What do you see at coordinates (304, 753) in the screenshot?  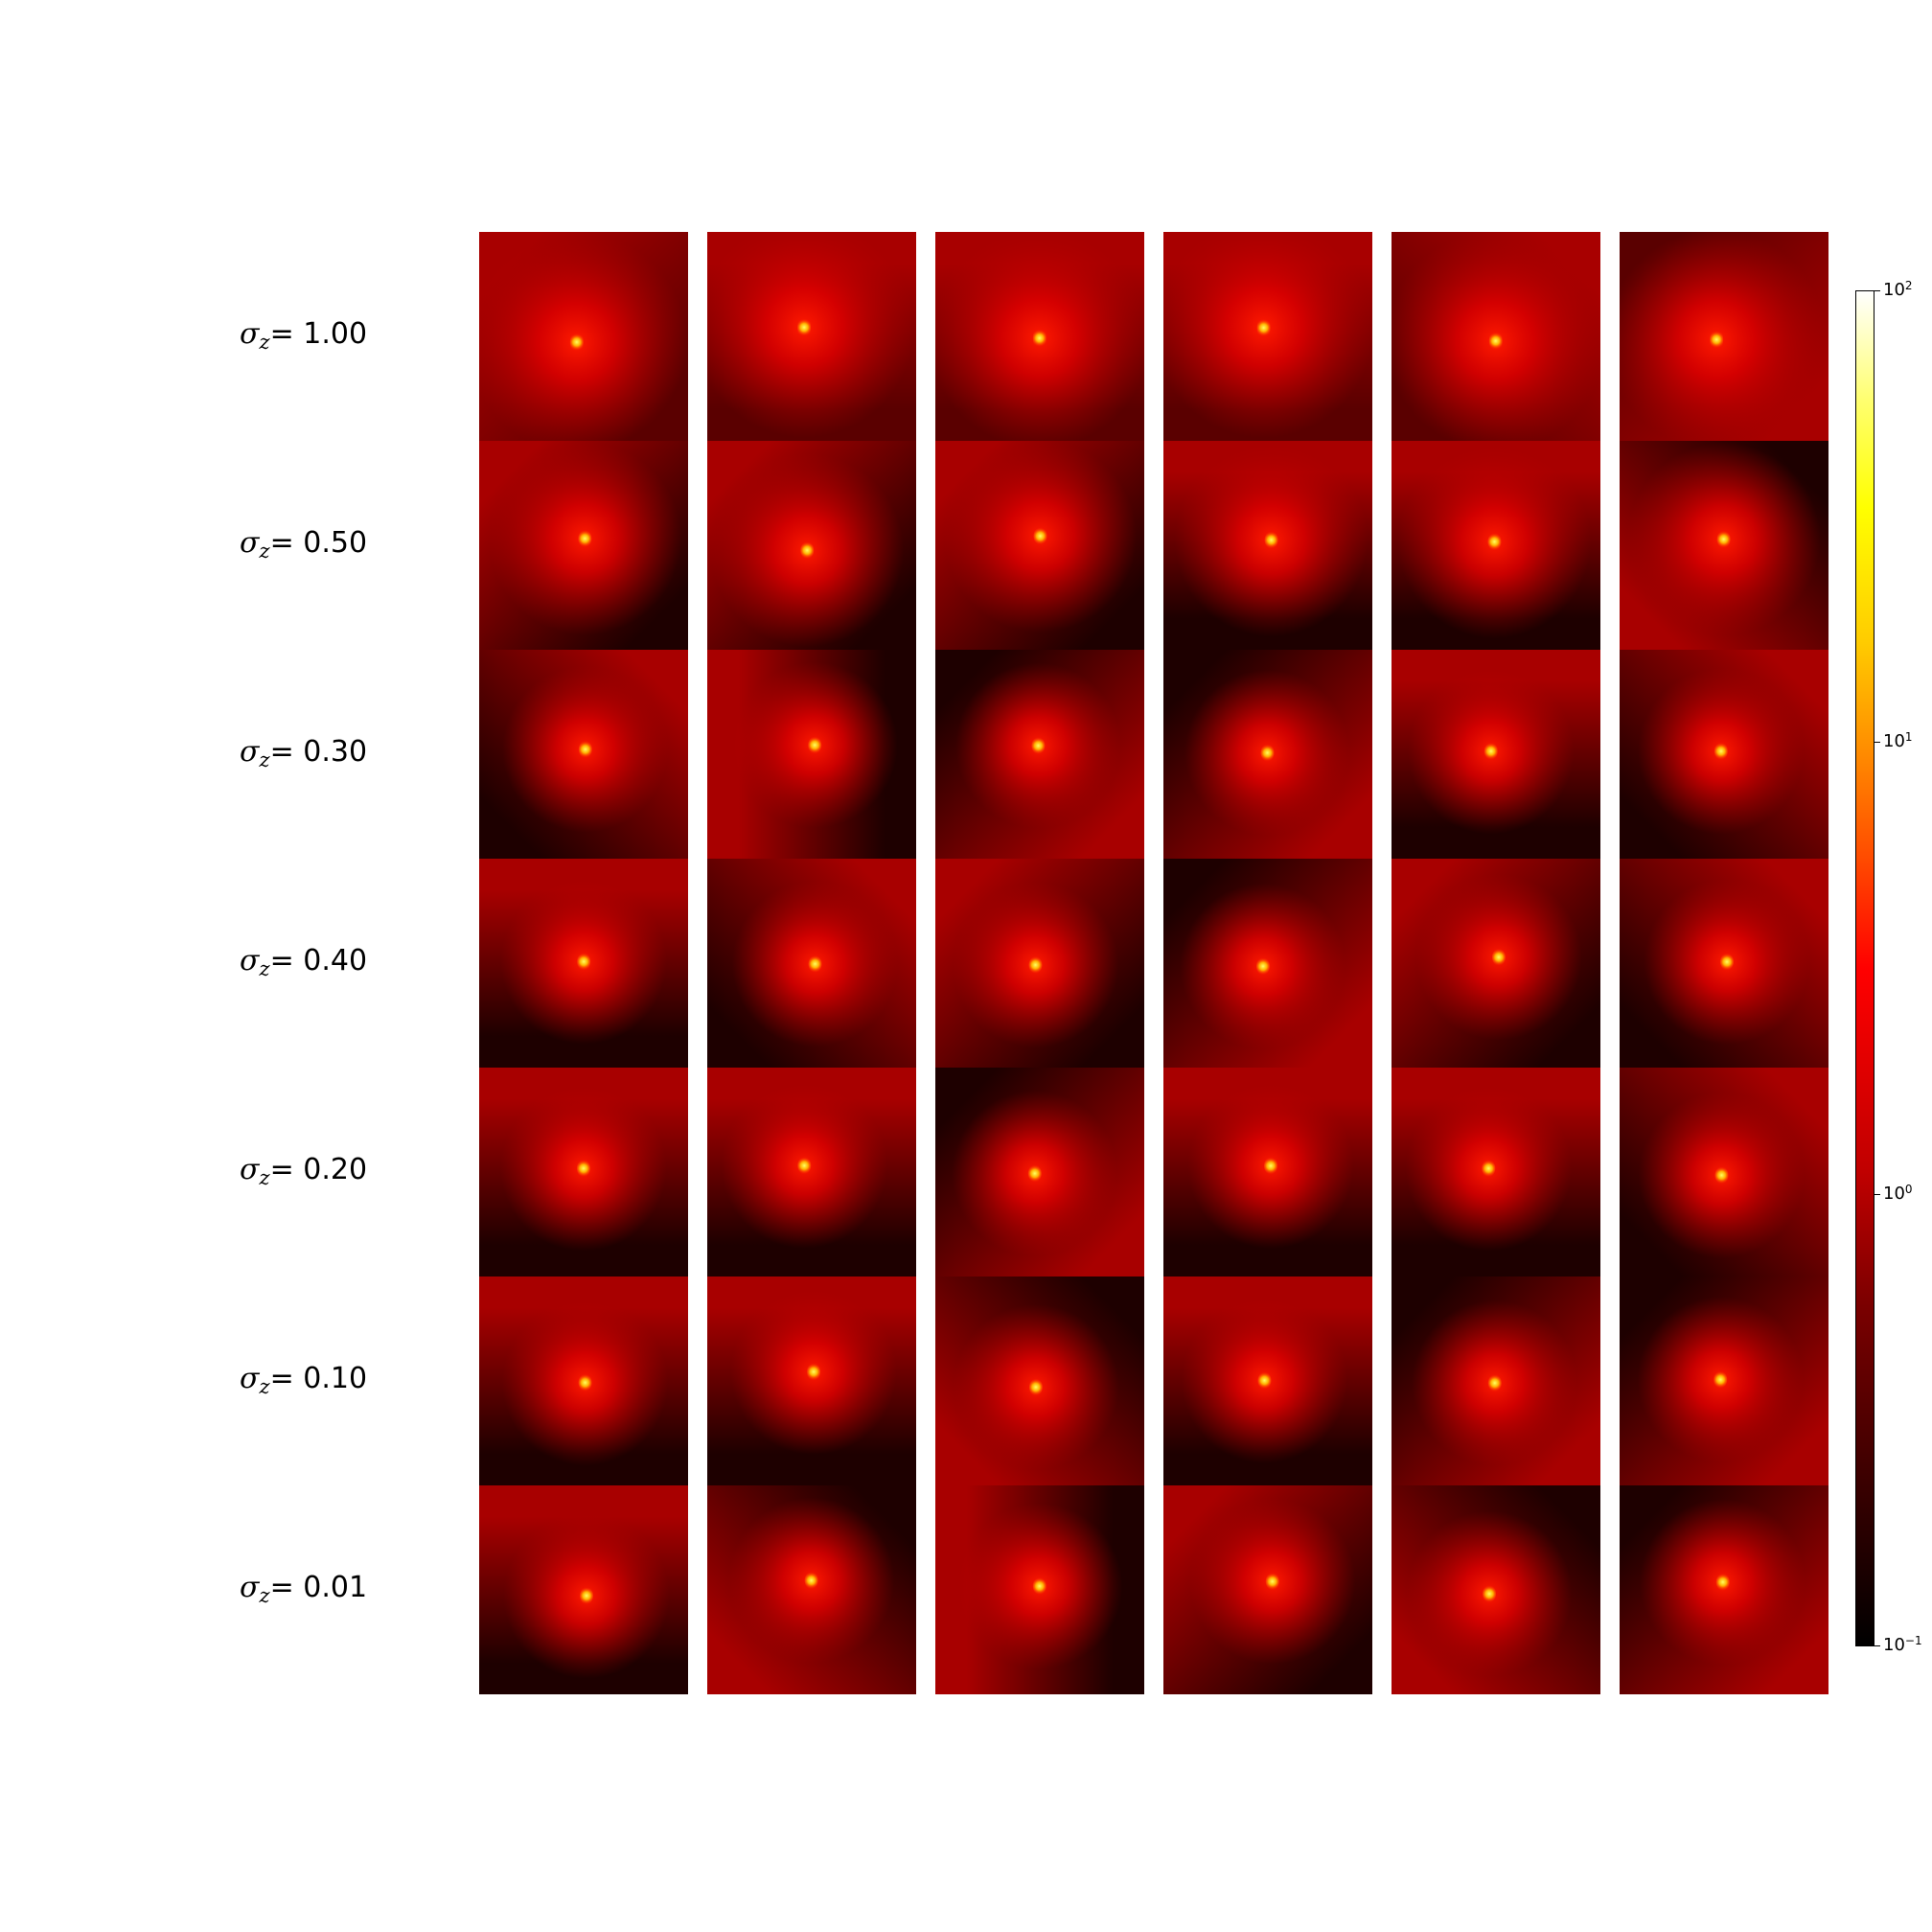 I see `row-label: σz= 0.30` at bounding box center [304, 753].